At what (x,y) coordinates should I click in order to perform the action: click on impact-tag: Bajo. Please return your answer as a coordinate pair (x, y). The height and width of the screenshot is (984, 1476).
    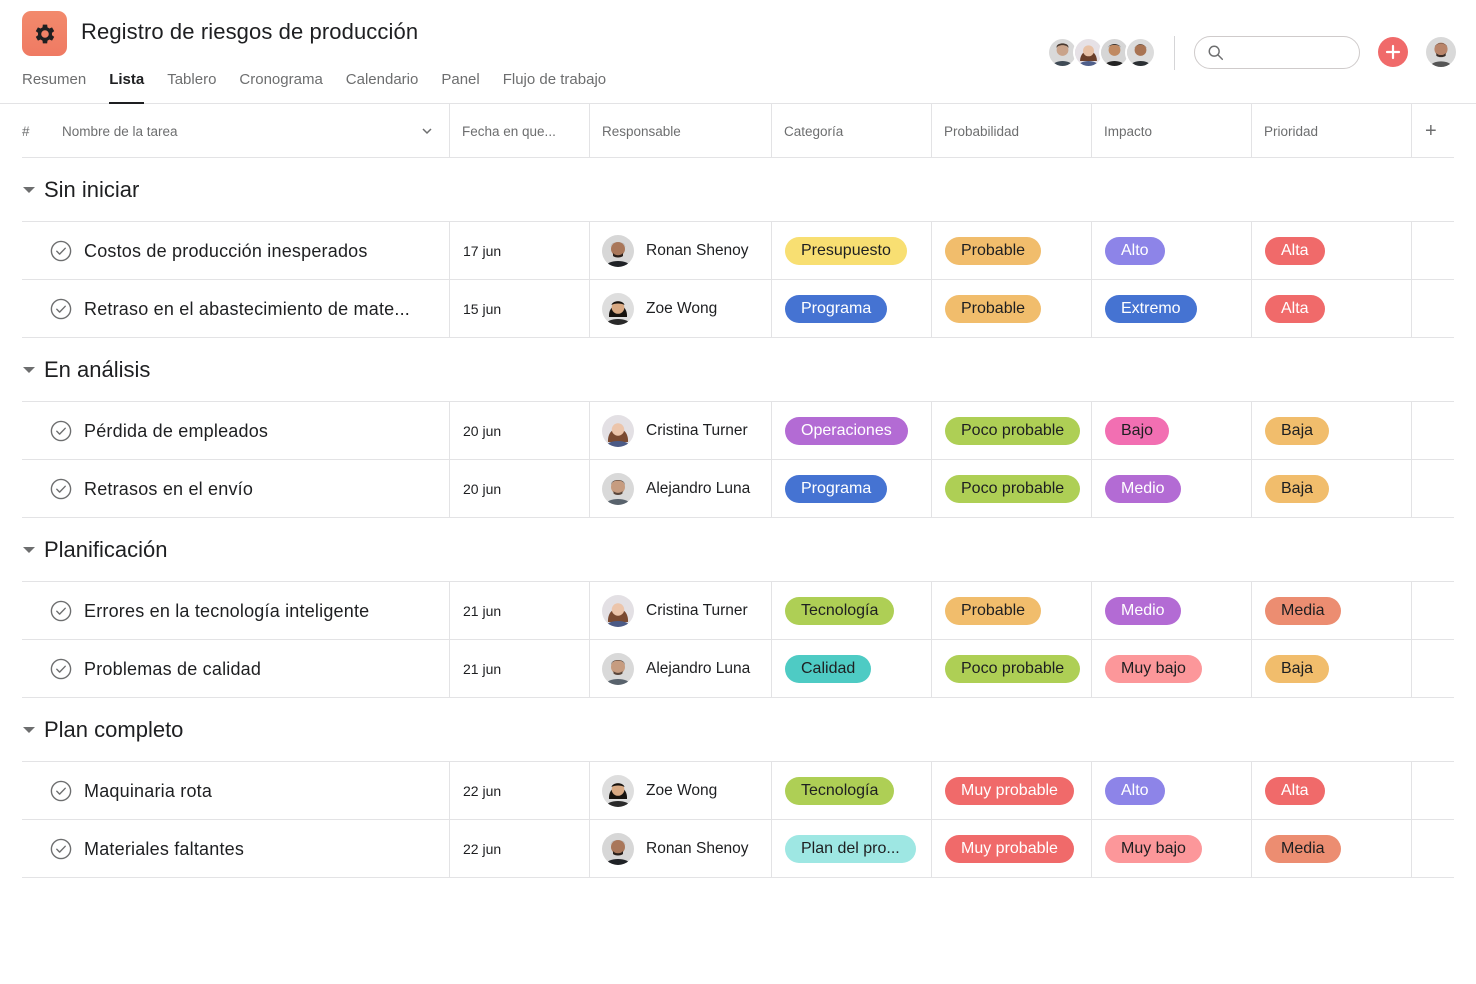
    Looking at the image, I should click on (1137, 431).